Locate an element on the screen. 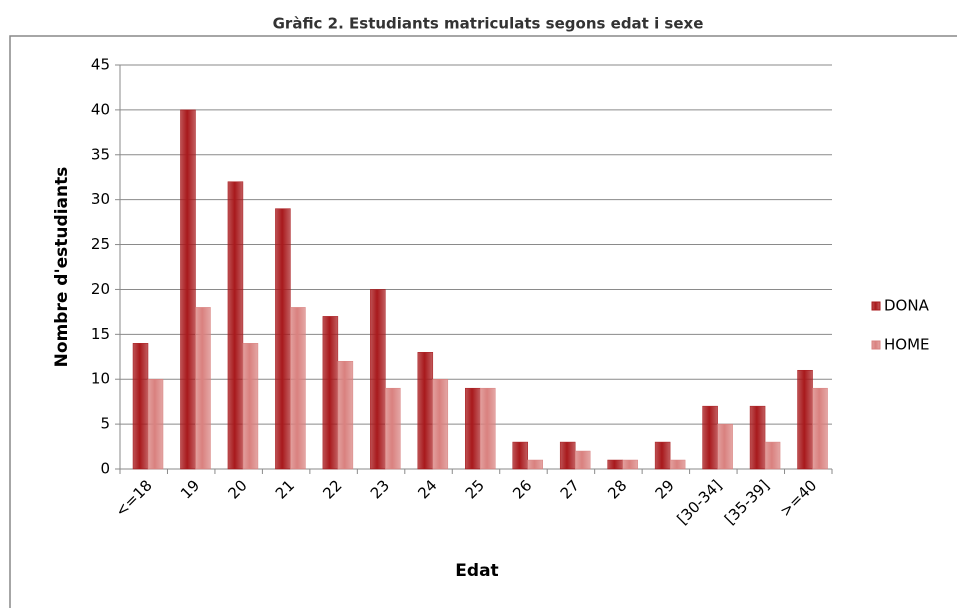 This screenshot has height=612, width=957. y-tick-label: 25 is located at coordinates (100, 244).